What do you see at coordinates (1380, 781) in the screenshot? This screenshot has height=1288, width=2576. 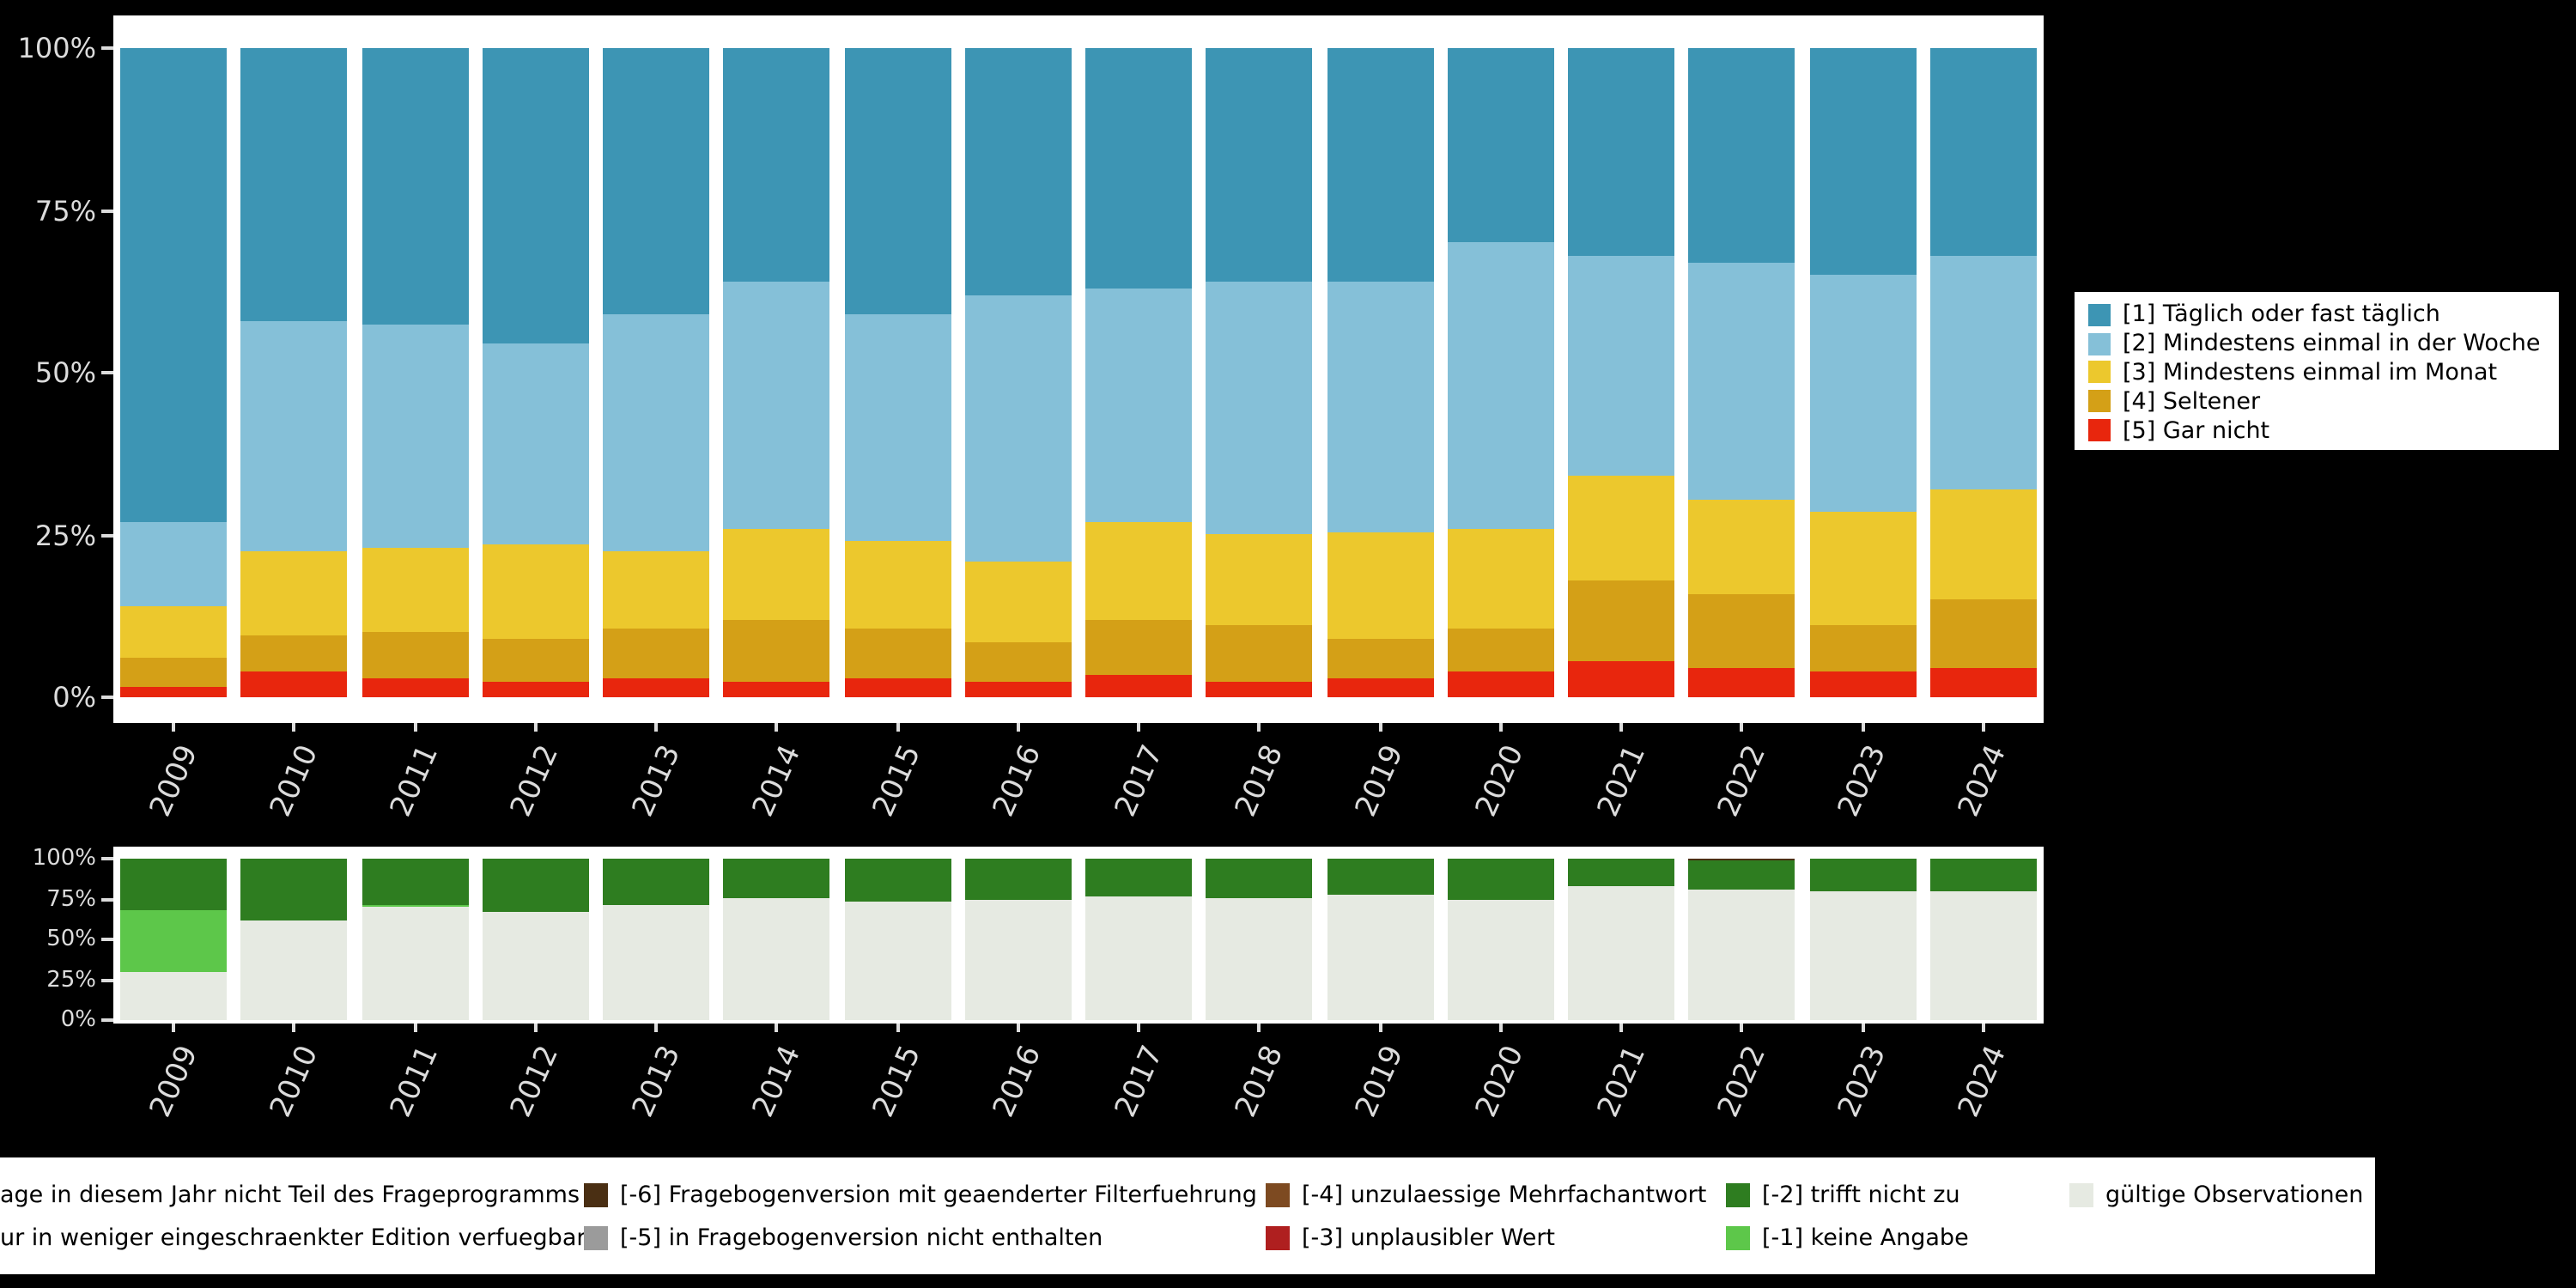 I see `x-axis-label-2019: 2019` at bounding box center [1380, 781].